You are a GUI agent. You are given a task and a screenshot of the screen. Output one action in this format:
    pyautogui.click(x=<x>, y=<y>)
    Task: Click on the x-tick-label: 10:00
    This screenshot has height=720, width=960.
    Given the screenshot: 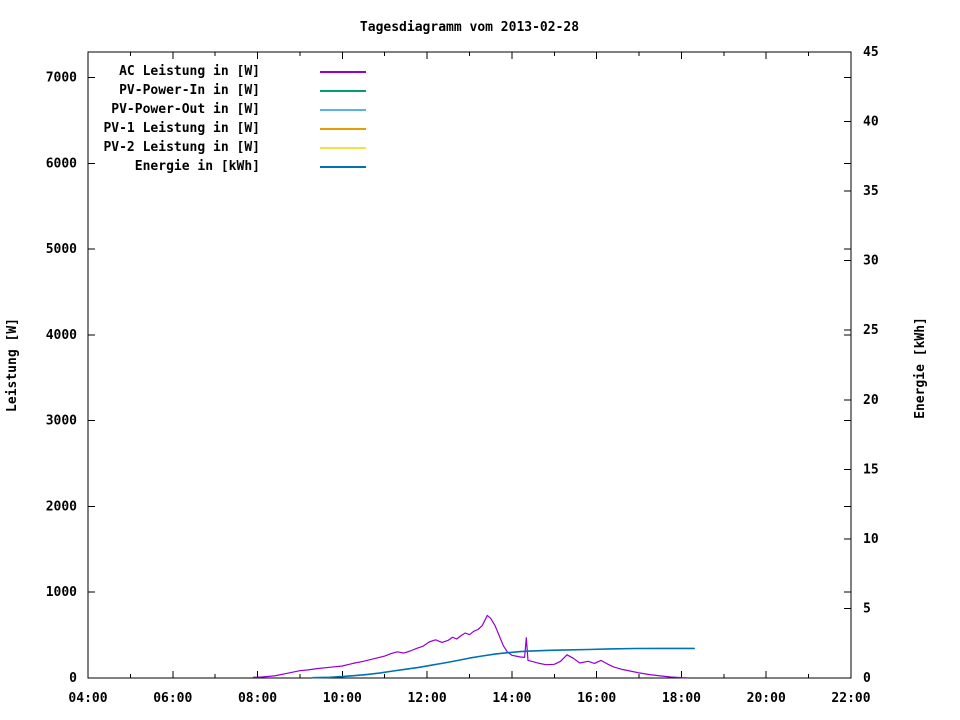 What is the action you would take?
    pyautogui.click(x=342, y=698)
    